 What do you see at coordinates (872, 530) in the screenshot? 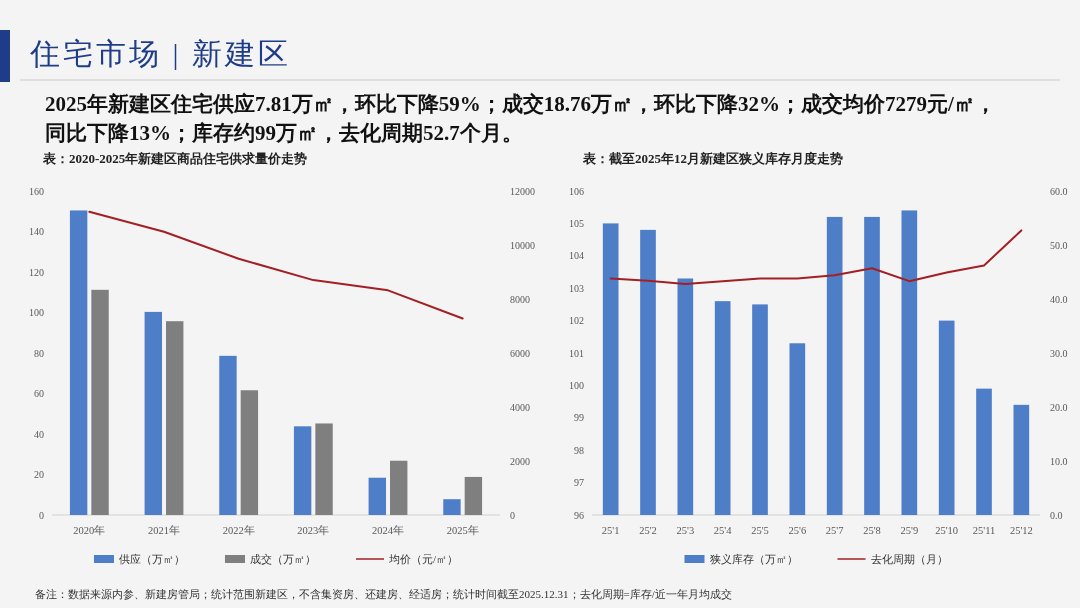
I see `x-tick-label: 25'8` at bounding box center [872, 530].